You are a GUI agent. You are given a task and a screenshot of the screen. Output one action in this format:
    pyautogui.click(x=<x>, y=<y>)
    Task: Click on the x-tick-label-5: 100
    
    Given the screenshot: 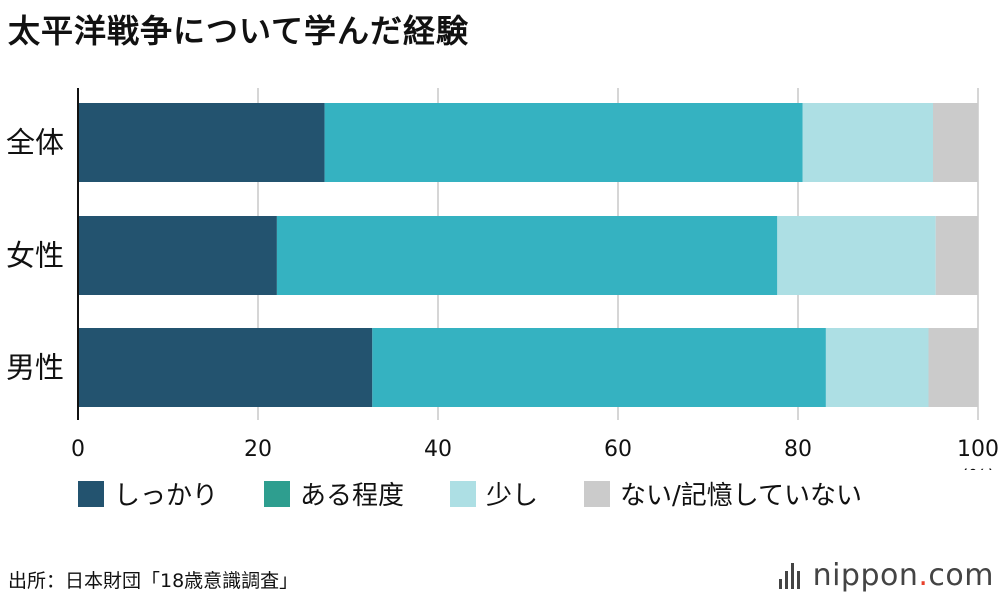 What is the action you would take?
    pyautogui.click(x=978, y=449)
    